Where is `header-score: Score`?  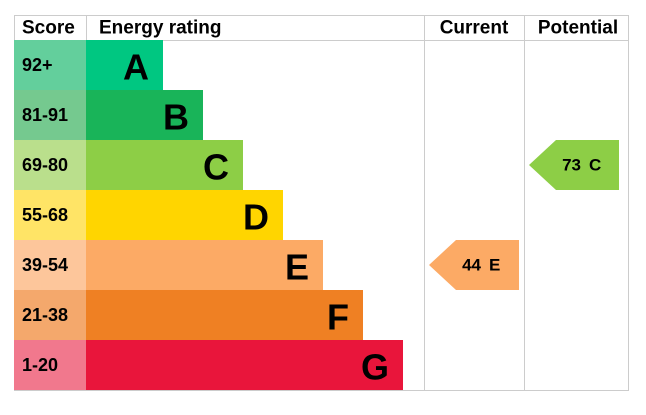
header-score: Score is located at coordinates (48, 28).